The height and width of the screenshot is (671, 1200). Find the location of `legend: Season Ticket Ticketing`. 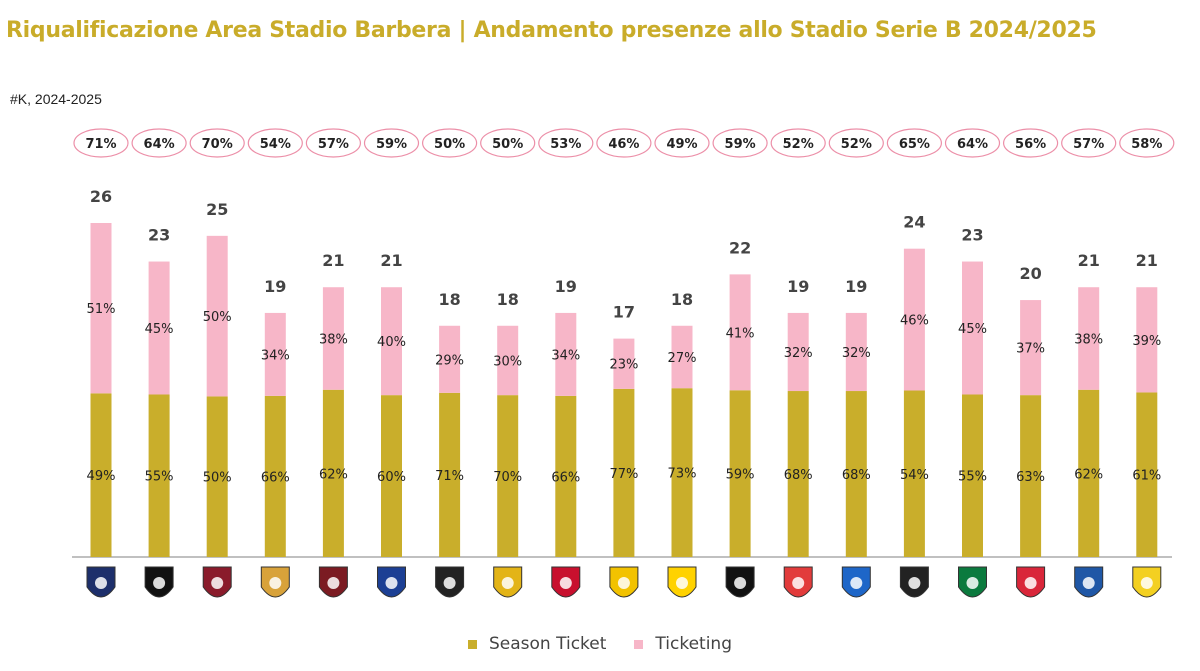

legend: Season Ticket Ticketing is located at coordinates (600, 644).